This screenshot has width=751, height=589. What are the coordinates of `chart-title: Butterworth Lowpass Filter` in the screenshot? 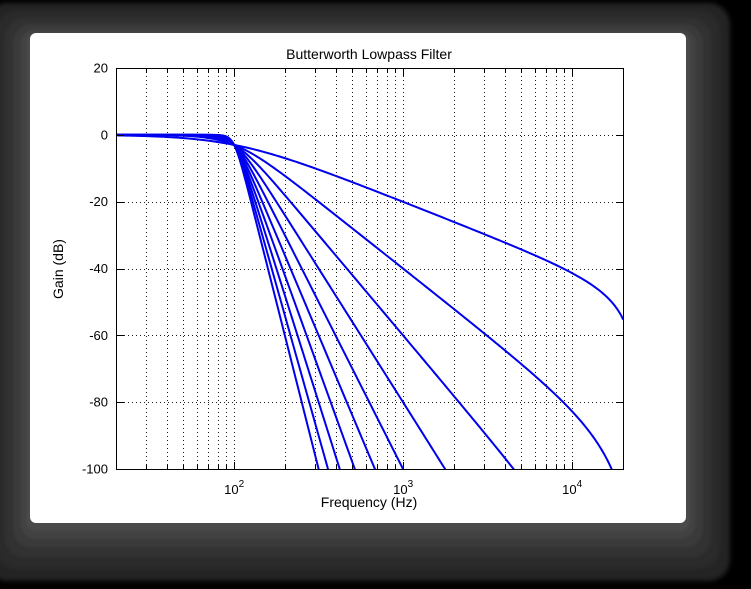 It's located at (369, 54).